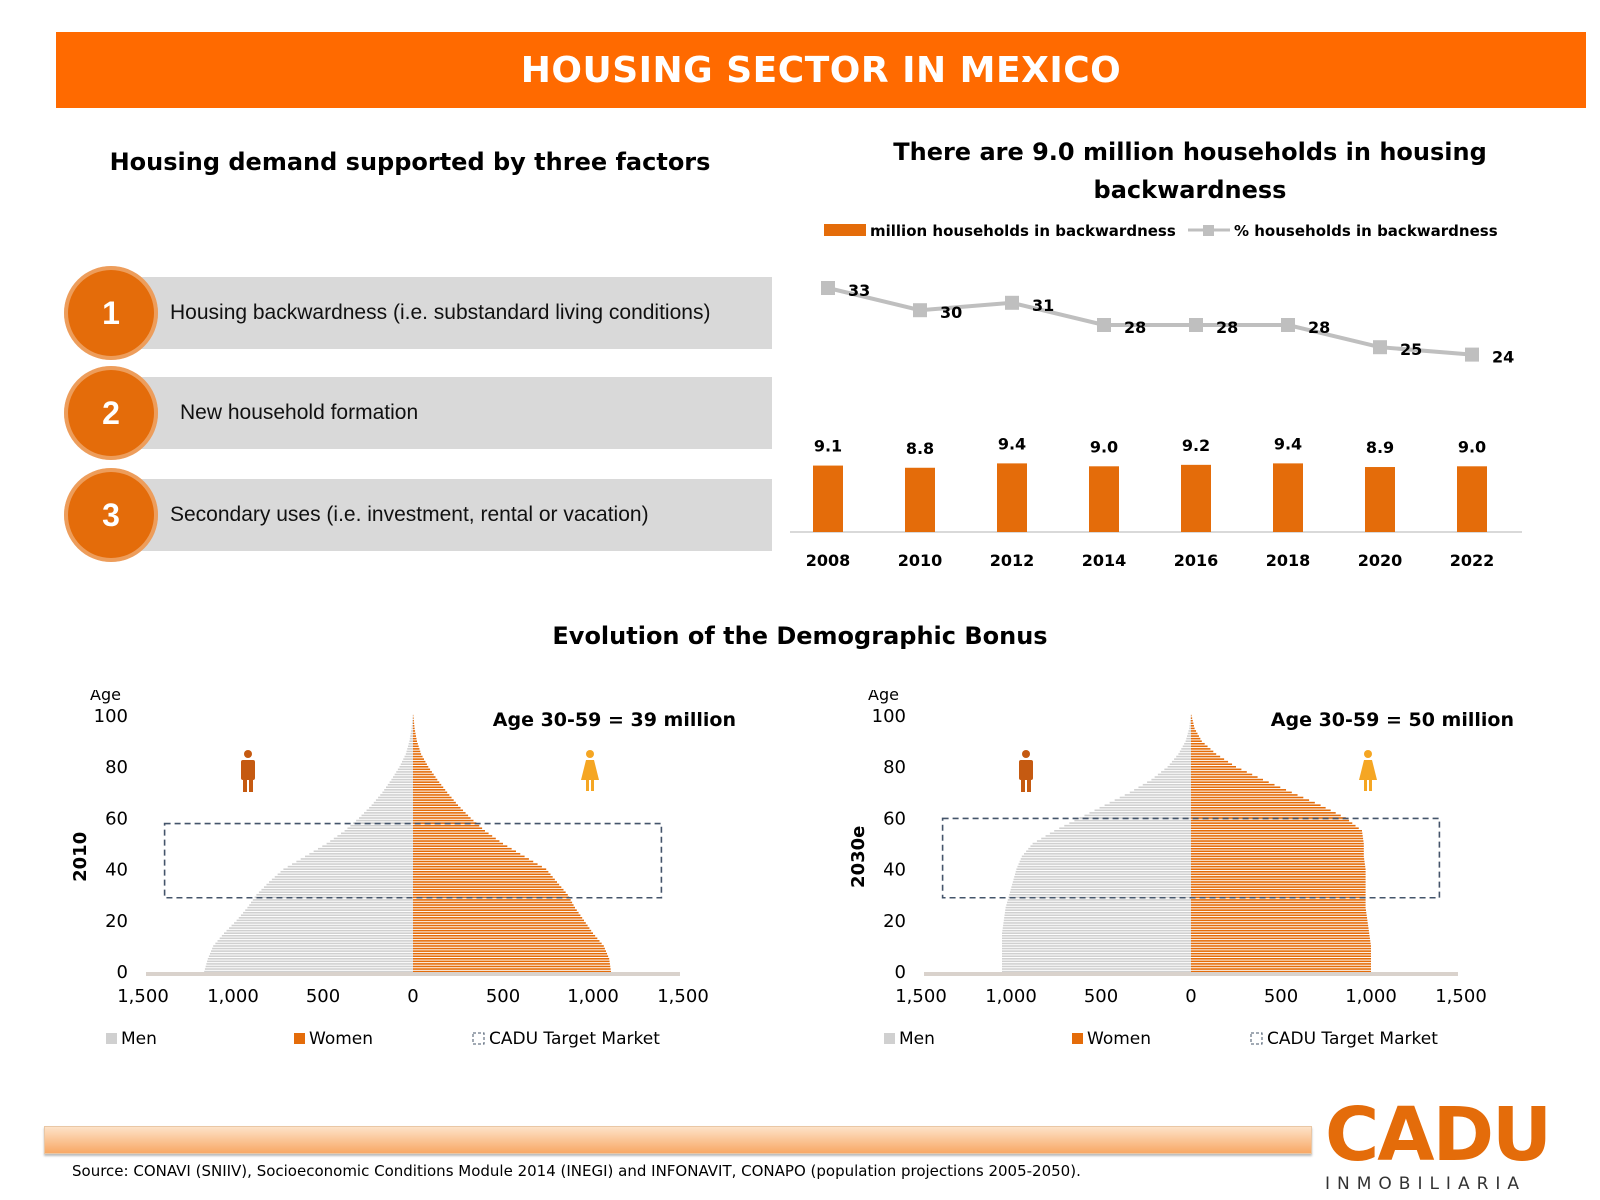 This screenshot has width=1600, height=1200. Describe the element at coordinates (1190, 996) in the screenshot. I see `x-tick-label: 0` at that location.